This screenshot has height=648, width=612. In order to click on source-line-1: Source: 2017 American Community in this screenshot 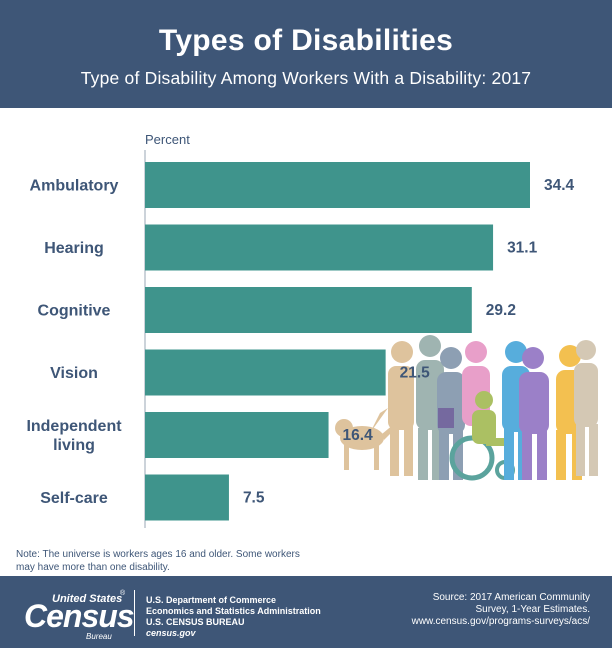, I will do `click(511, 597)`.